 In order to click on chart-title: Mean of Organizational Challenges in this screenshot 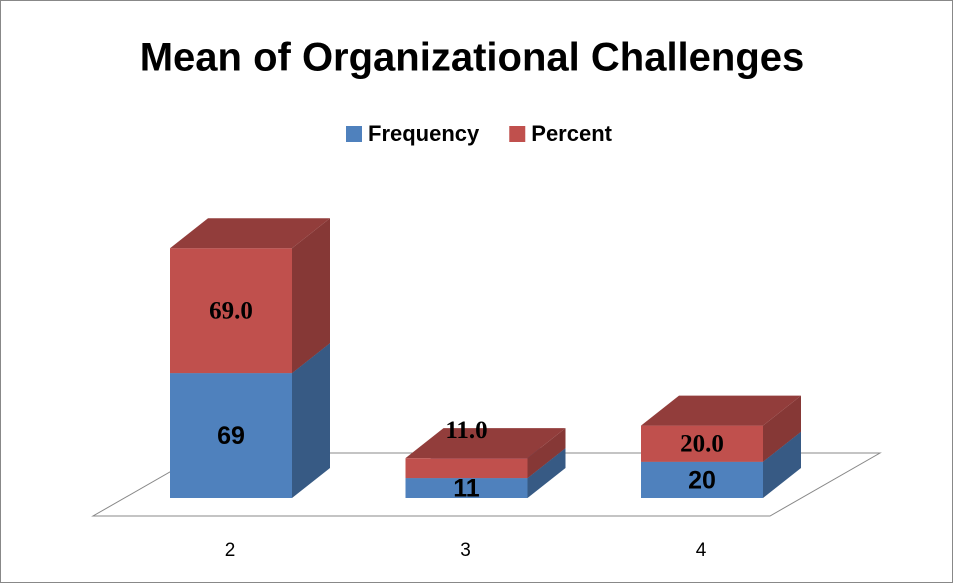, I will do `click(472, 58)`.